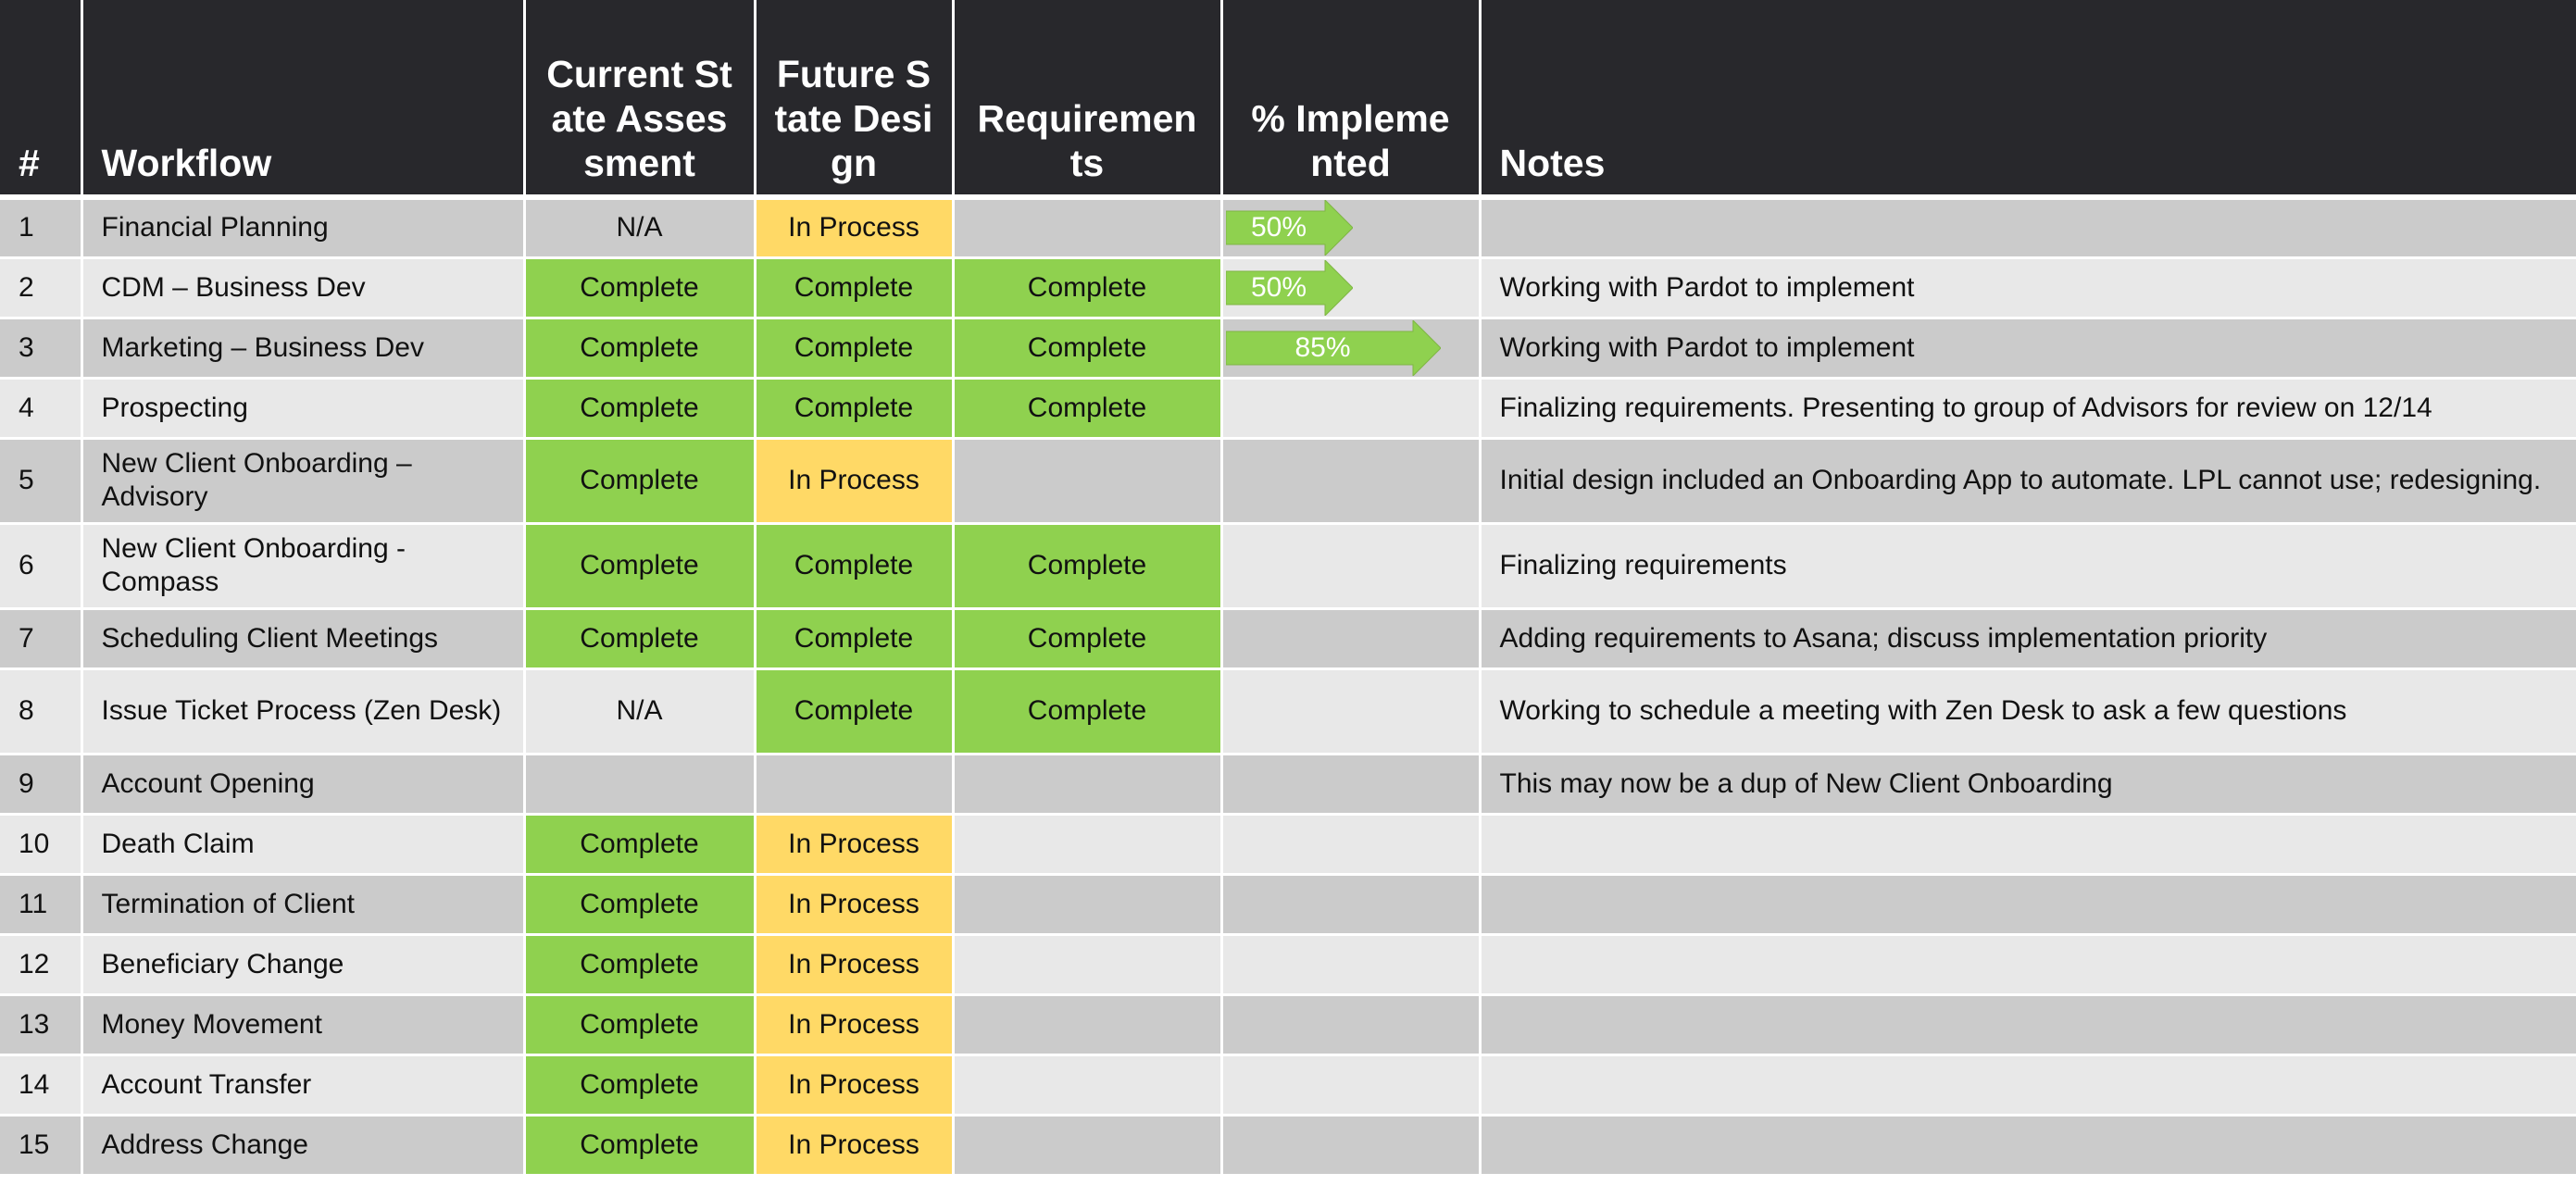  Describe the element at coordinates (41, 288) in the screenshot. I see `cell-number: 2` at that location.